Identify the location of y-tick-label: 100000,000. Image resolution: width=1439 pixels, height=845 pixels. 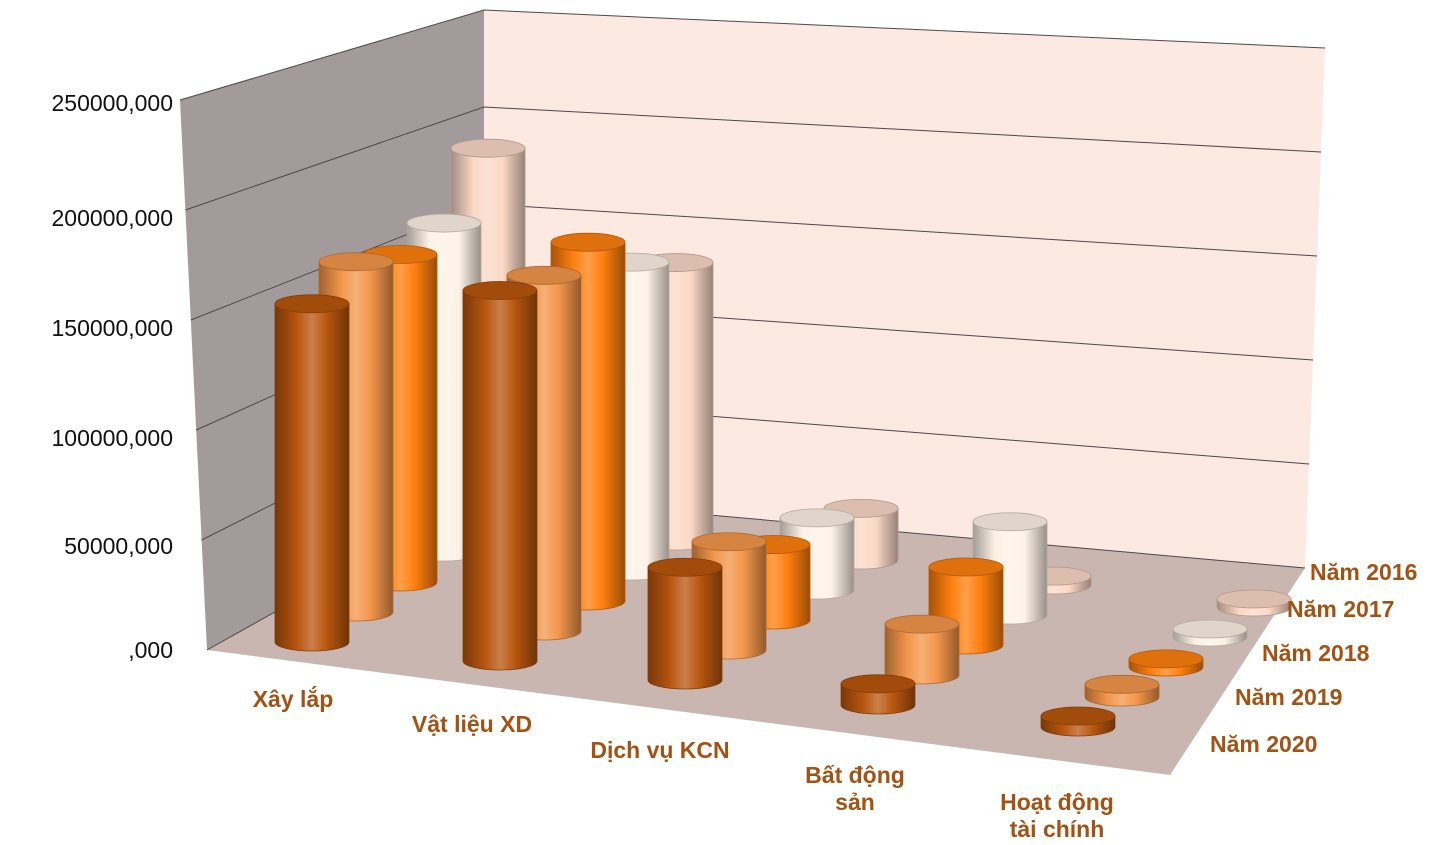
(112, 438).